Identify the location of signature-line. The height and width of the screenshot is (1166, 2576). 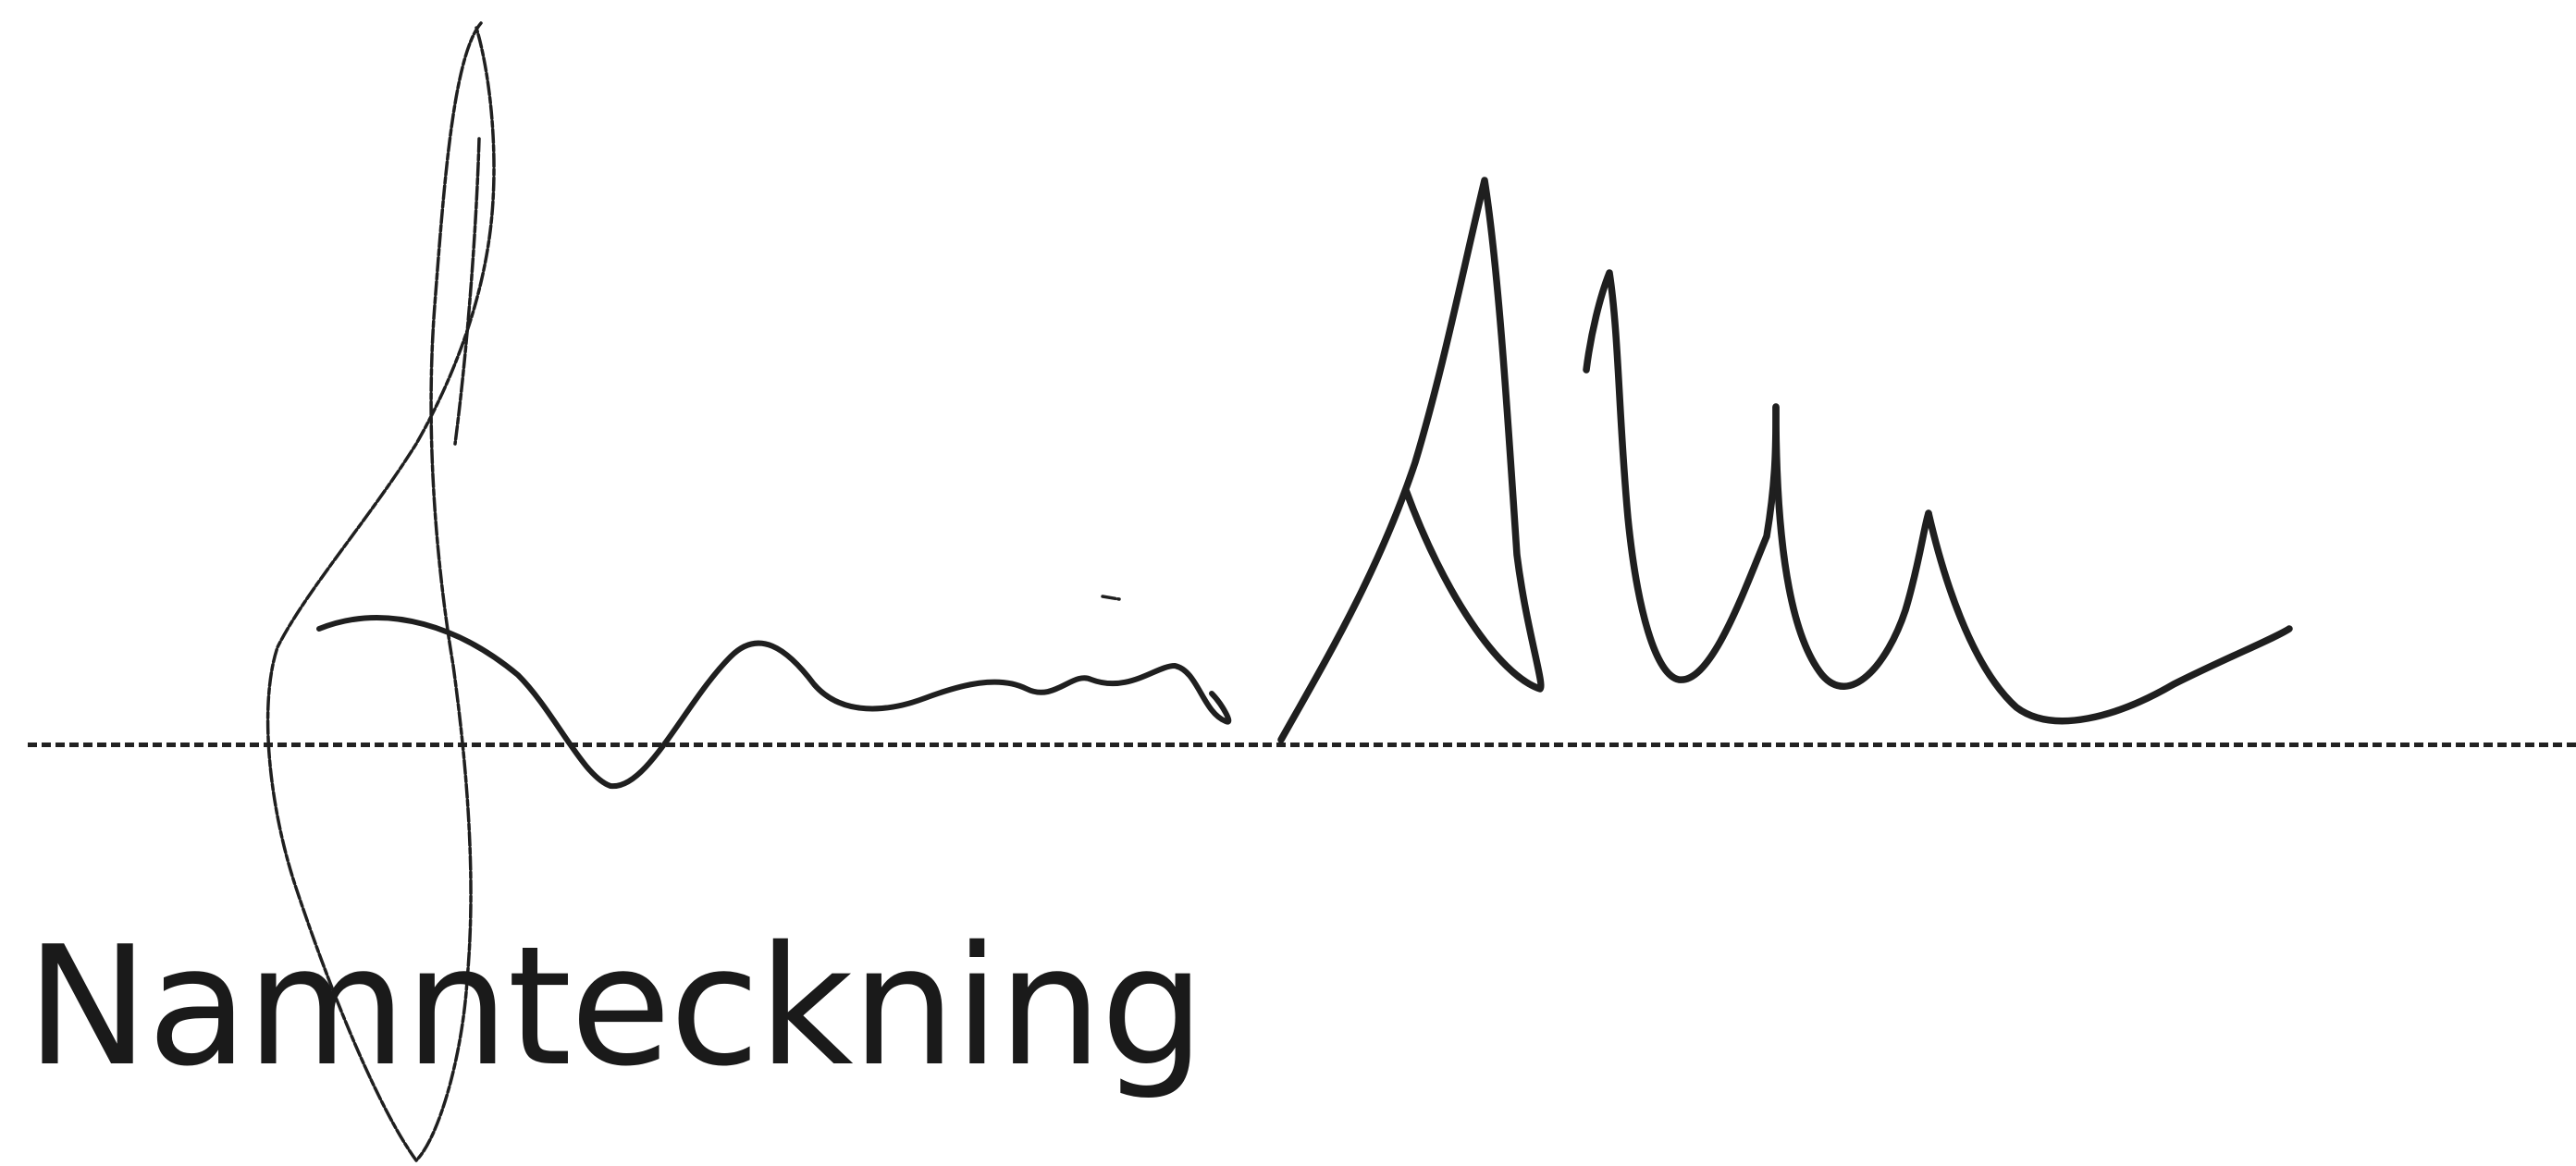
(1302, 745).